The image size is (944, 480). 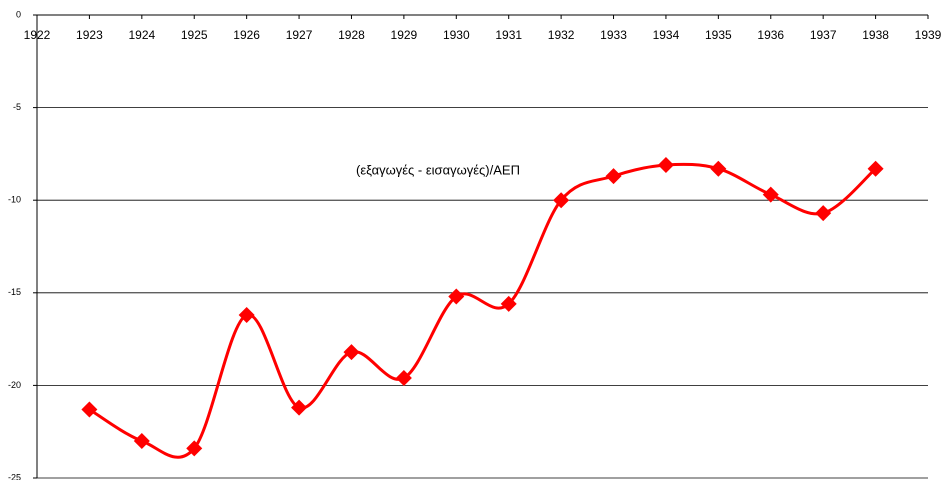 What do you see at coordinates (438, 169) in the screenshot?
I see `series-label: (εξαγωγές - εισαγωγές)/ΑΕΠ` at bounding box center [438, 169].